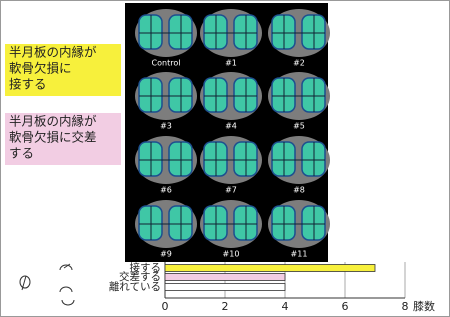  Describe the element at coordinates (140, 276) in the screenshot. I see `category-label: 交差する` at that location.